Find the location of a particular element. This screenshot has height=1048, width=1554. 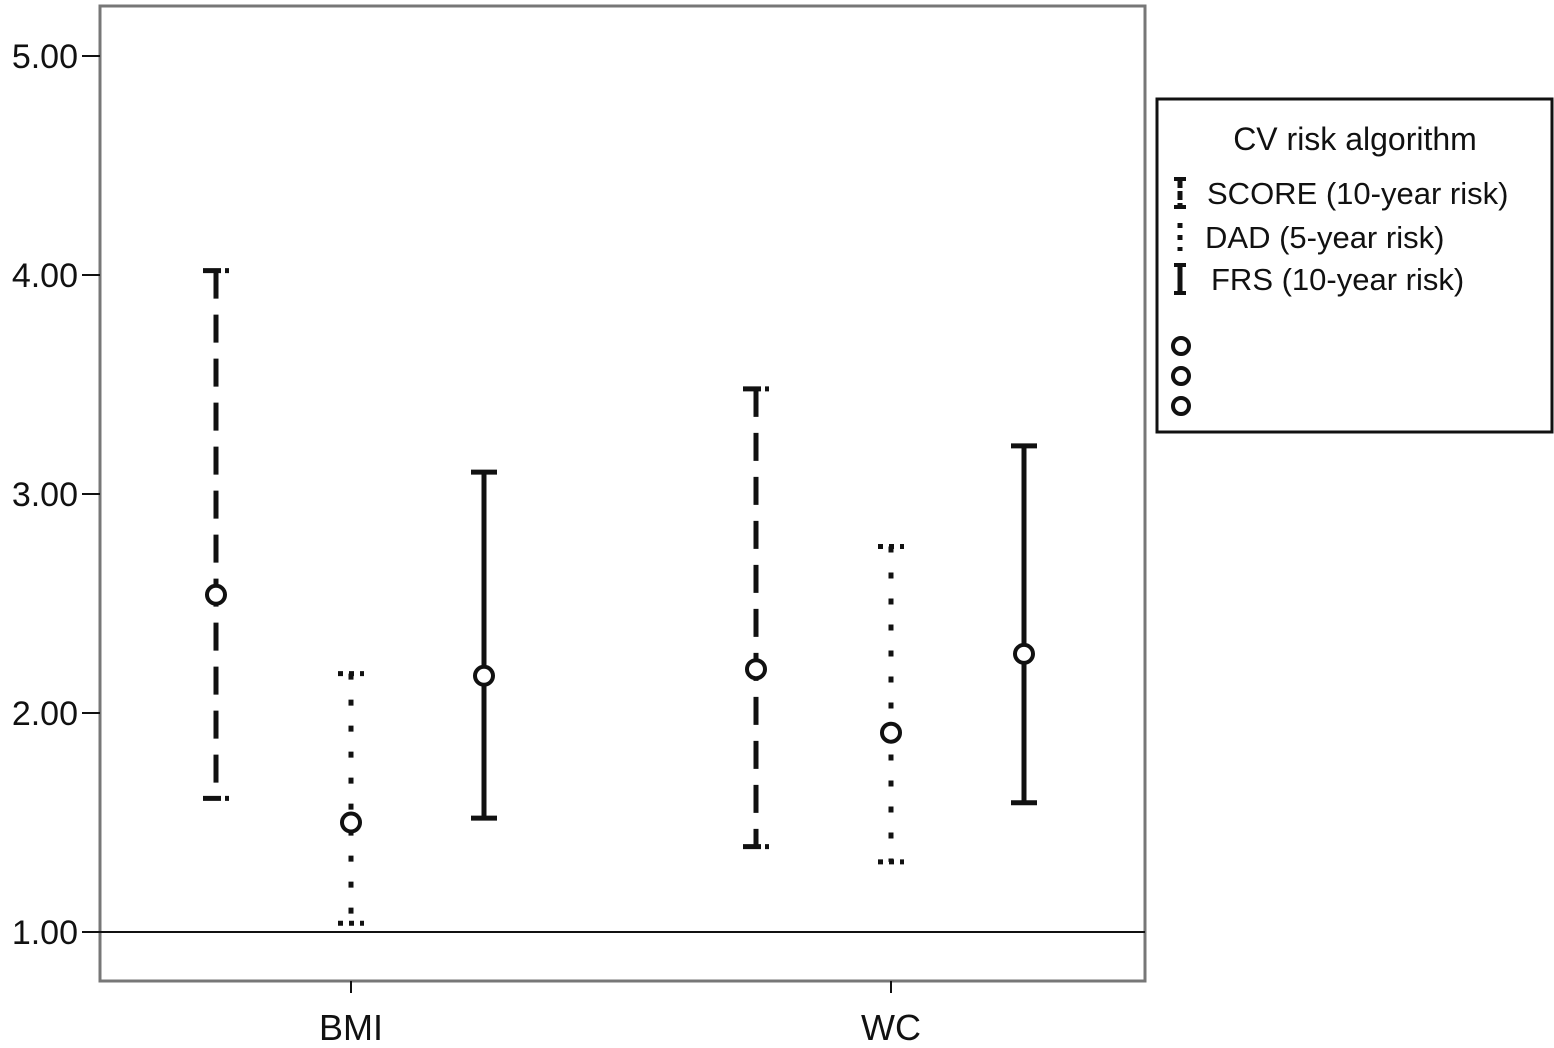

x-axis: BMI WC is located at coordinates (620, 1014).